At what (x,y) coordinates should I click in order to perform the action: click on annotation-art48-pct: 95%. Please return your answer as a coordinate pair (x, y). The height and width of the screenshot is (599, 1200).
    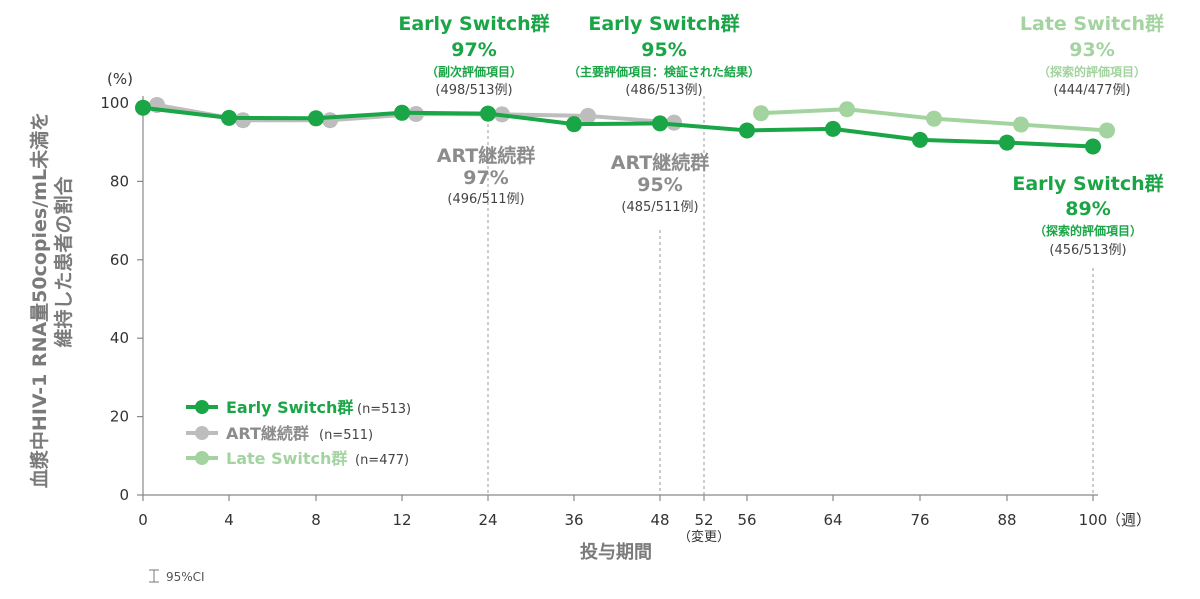
    Looking at the image, I should click on (659, 185).